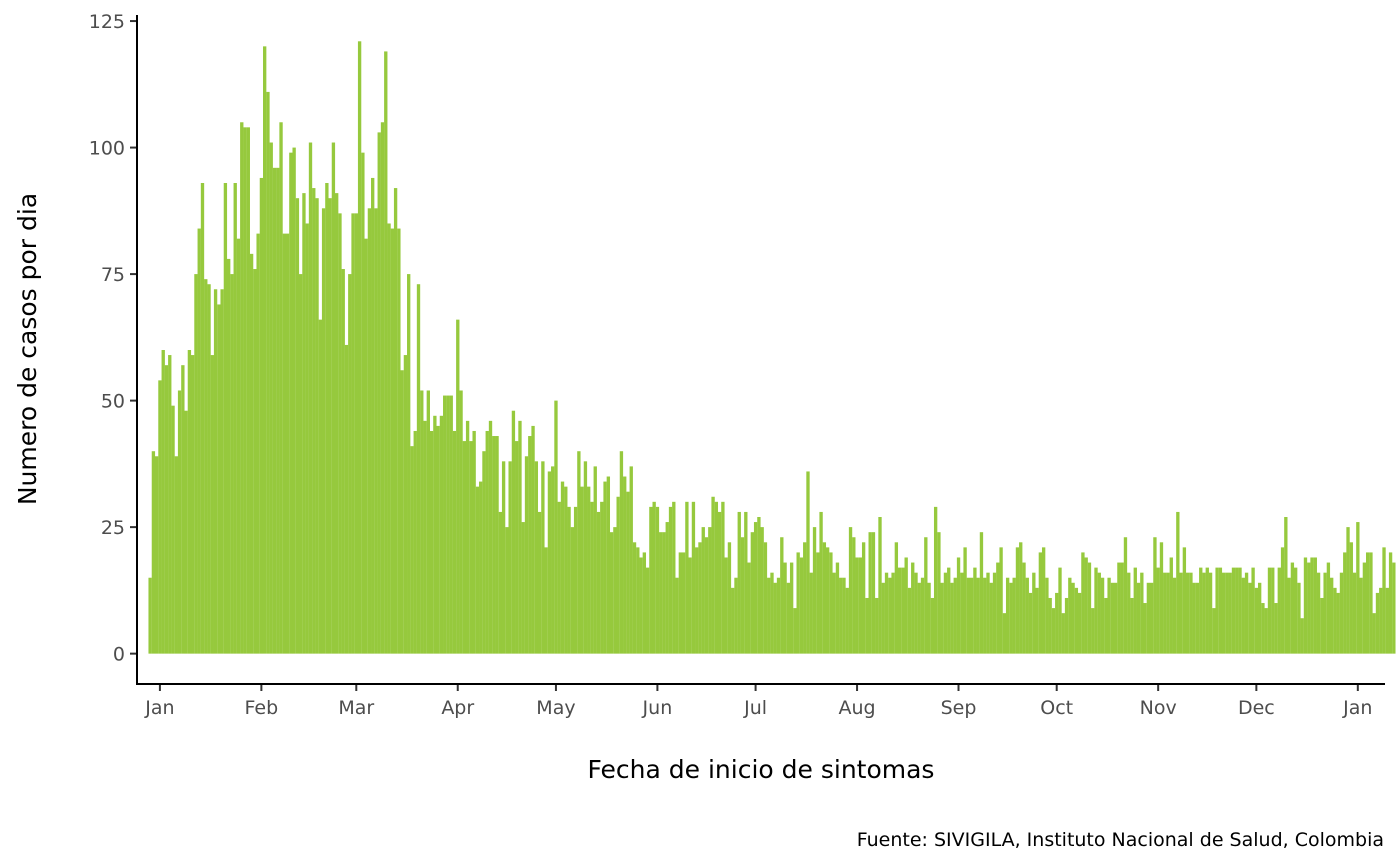 The image size is (1400, 866). I want to click on y-tick-label: 100, so click(107, 149).